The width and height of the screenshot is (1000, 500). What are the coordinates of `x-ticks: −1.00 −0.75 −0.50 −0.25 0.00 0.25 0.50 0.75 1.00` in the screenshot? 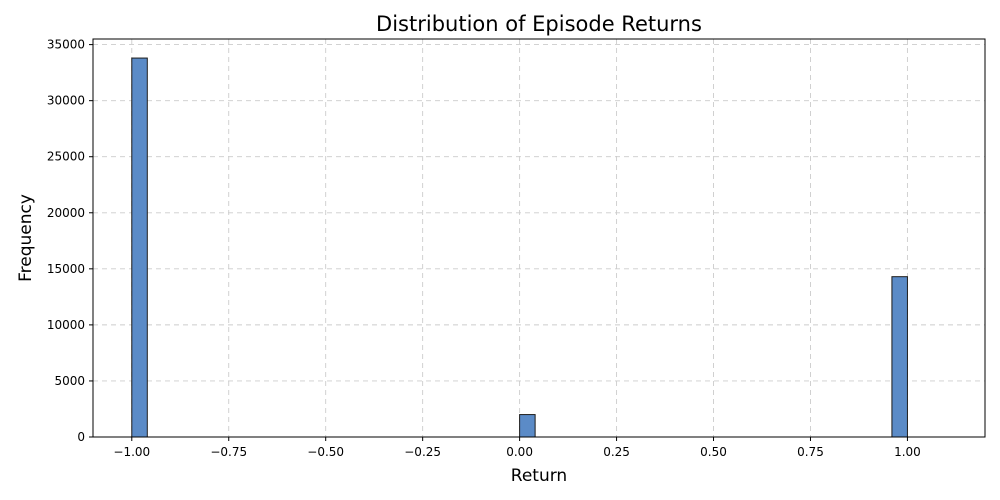 It's located at (517, 448).